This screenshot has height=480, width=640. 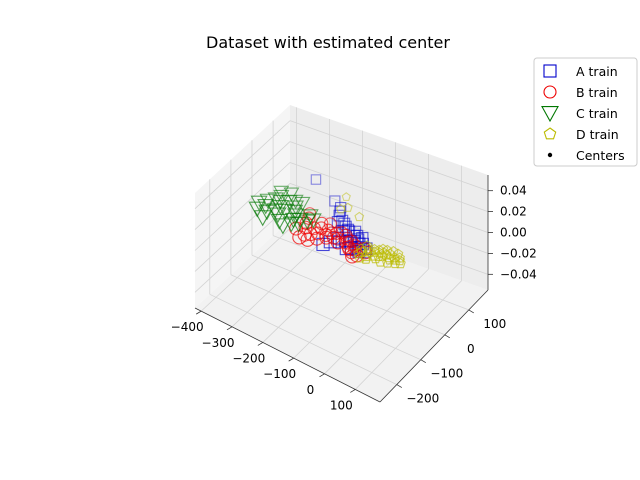 What do you see at coordinates (579, 114) in the screenshot?
I see `legend-entry: C train` at bounding box center [579, 114].